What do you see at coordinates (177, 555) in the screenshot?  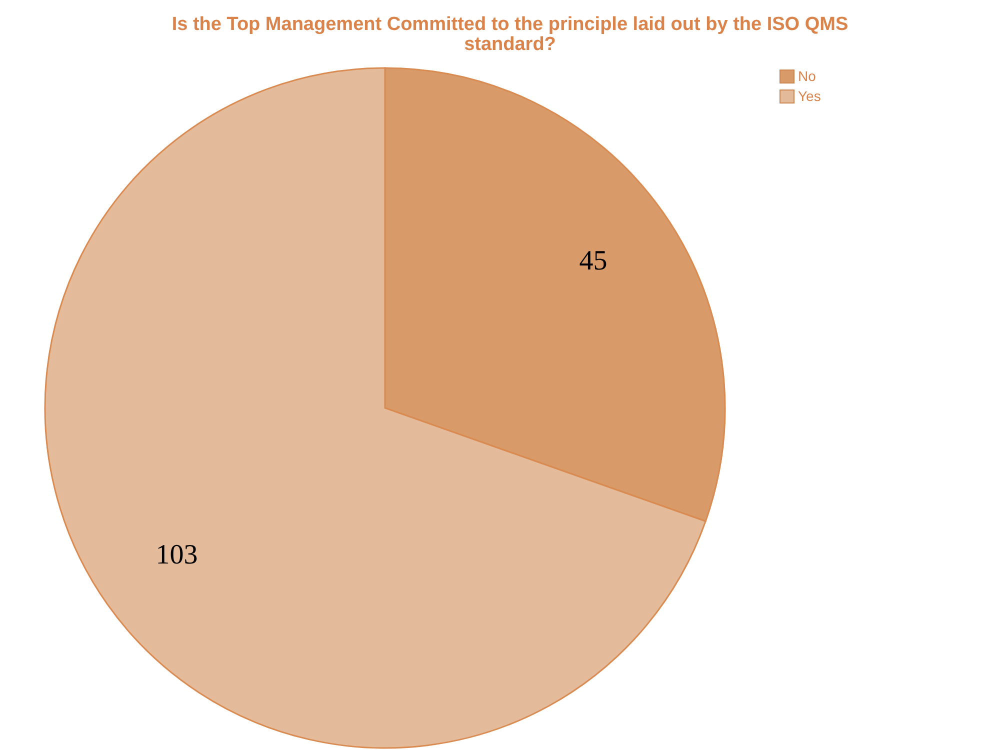 I see `data-label: 103` at bounding box center [177, 555].